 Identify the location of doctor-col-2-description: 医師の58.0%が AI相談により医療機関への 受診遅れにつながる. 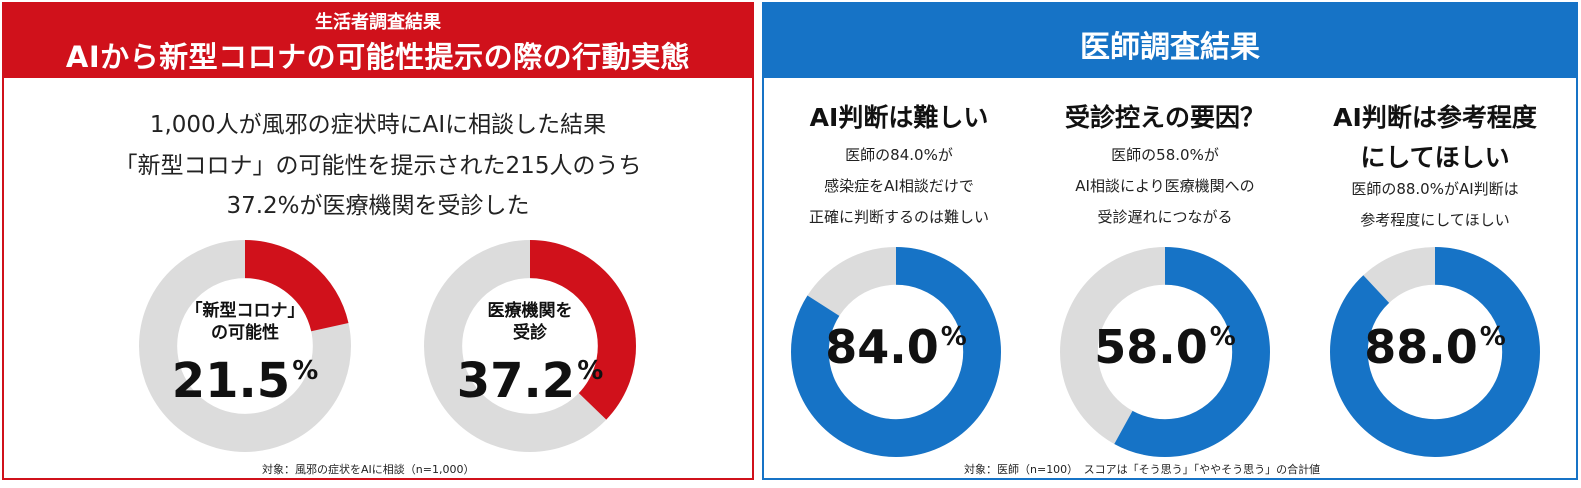
(1165, 186).